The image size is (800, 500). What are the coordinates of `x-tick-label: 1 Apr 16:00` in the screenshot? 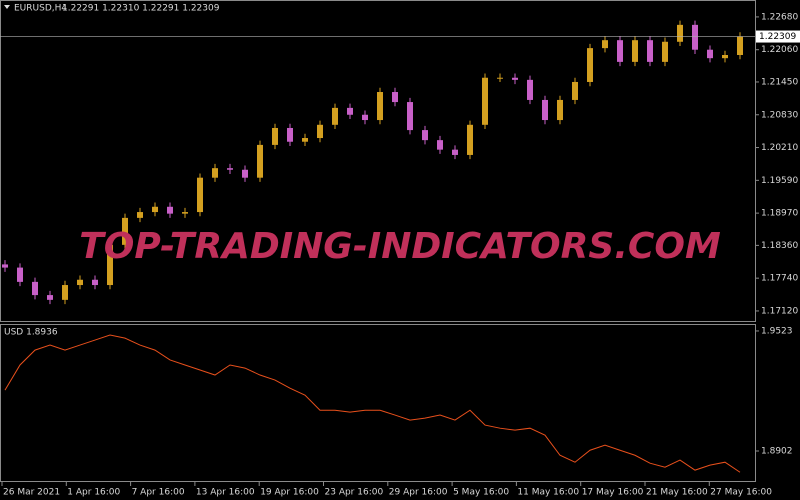 It's located at (93, 493).